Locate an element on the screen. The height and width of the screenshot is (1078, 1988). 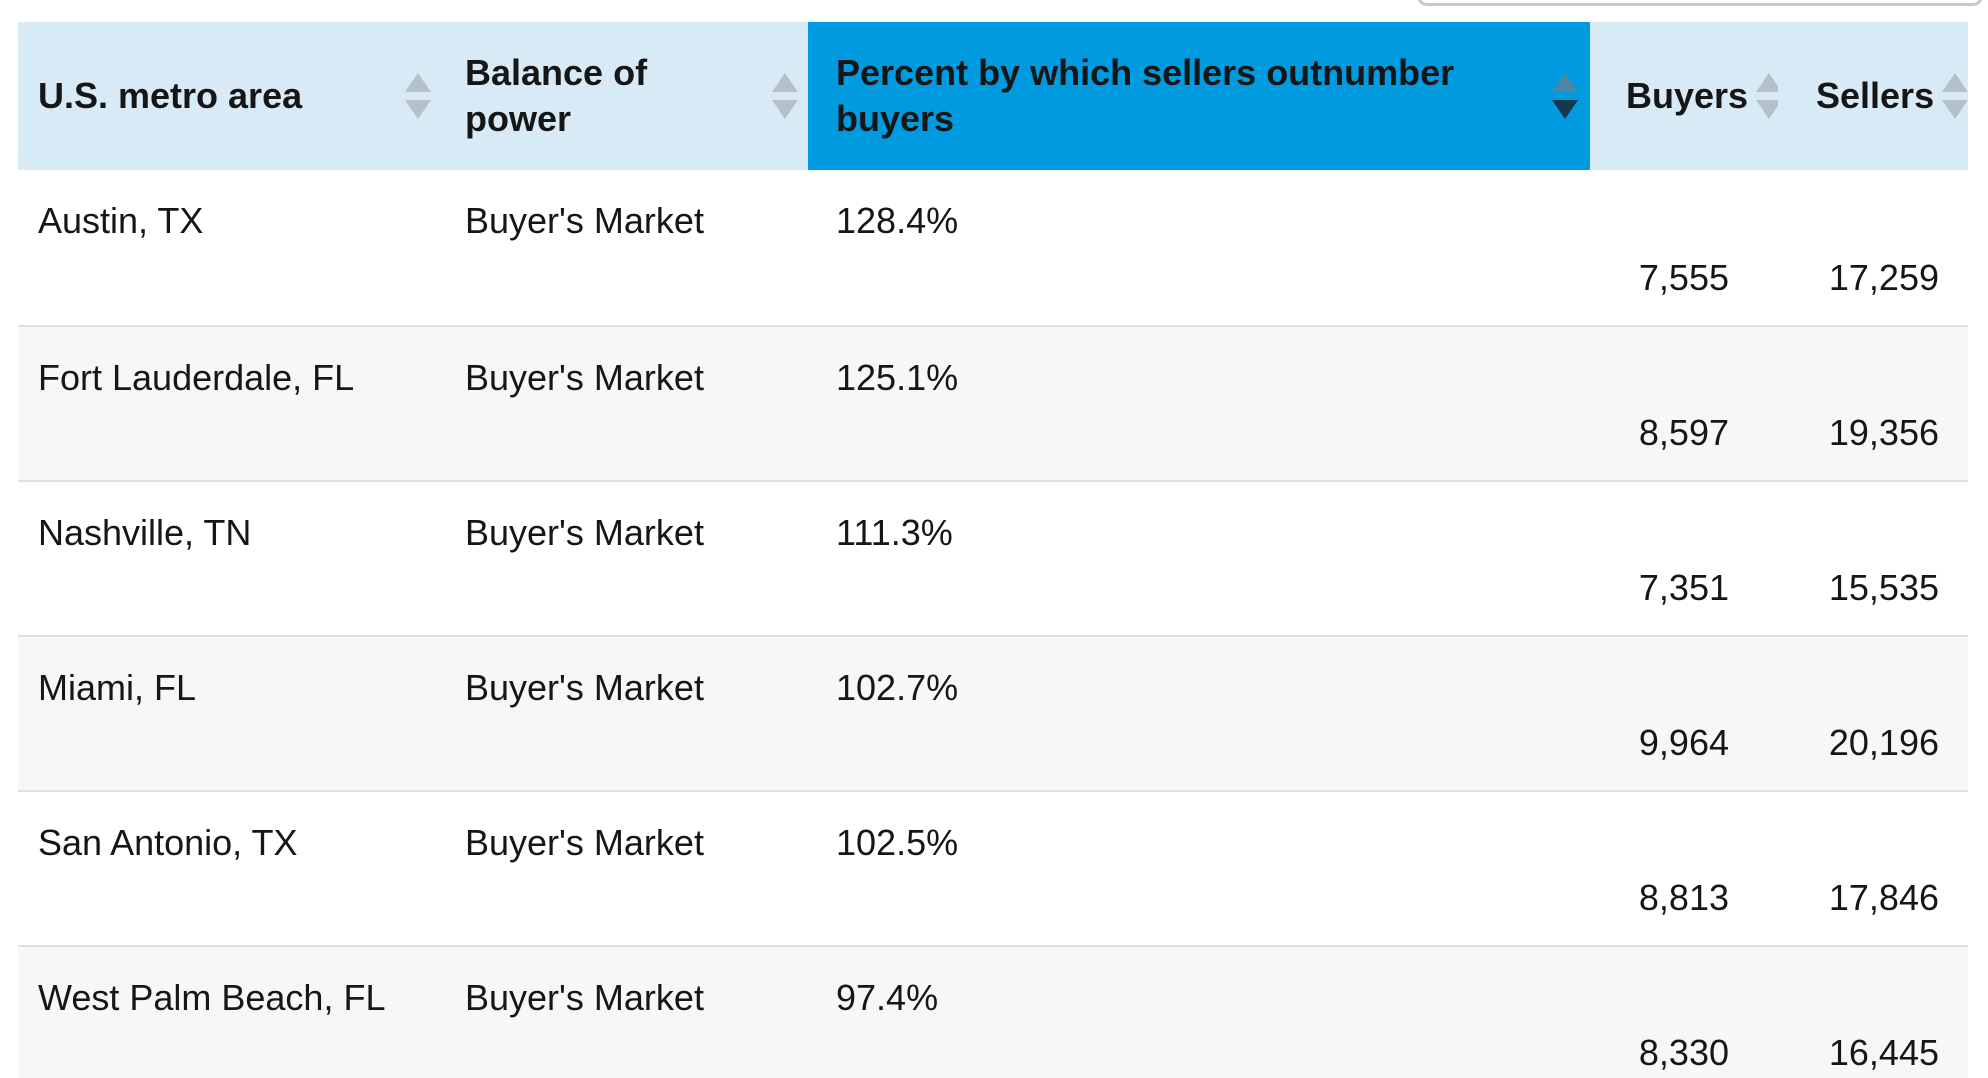
cell-buyers: 8,597 is located at coordinates (1683, 432).